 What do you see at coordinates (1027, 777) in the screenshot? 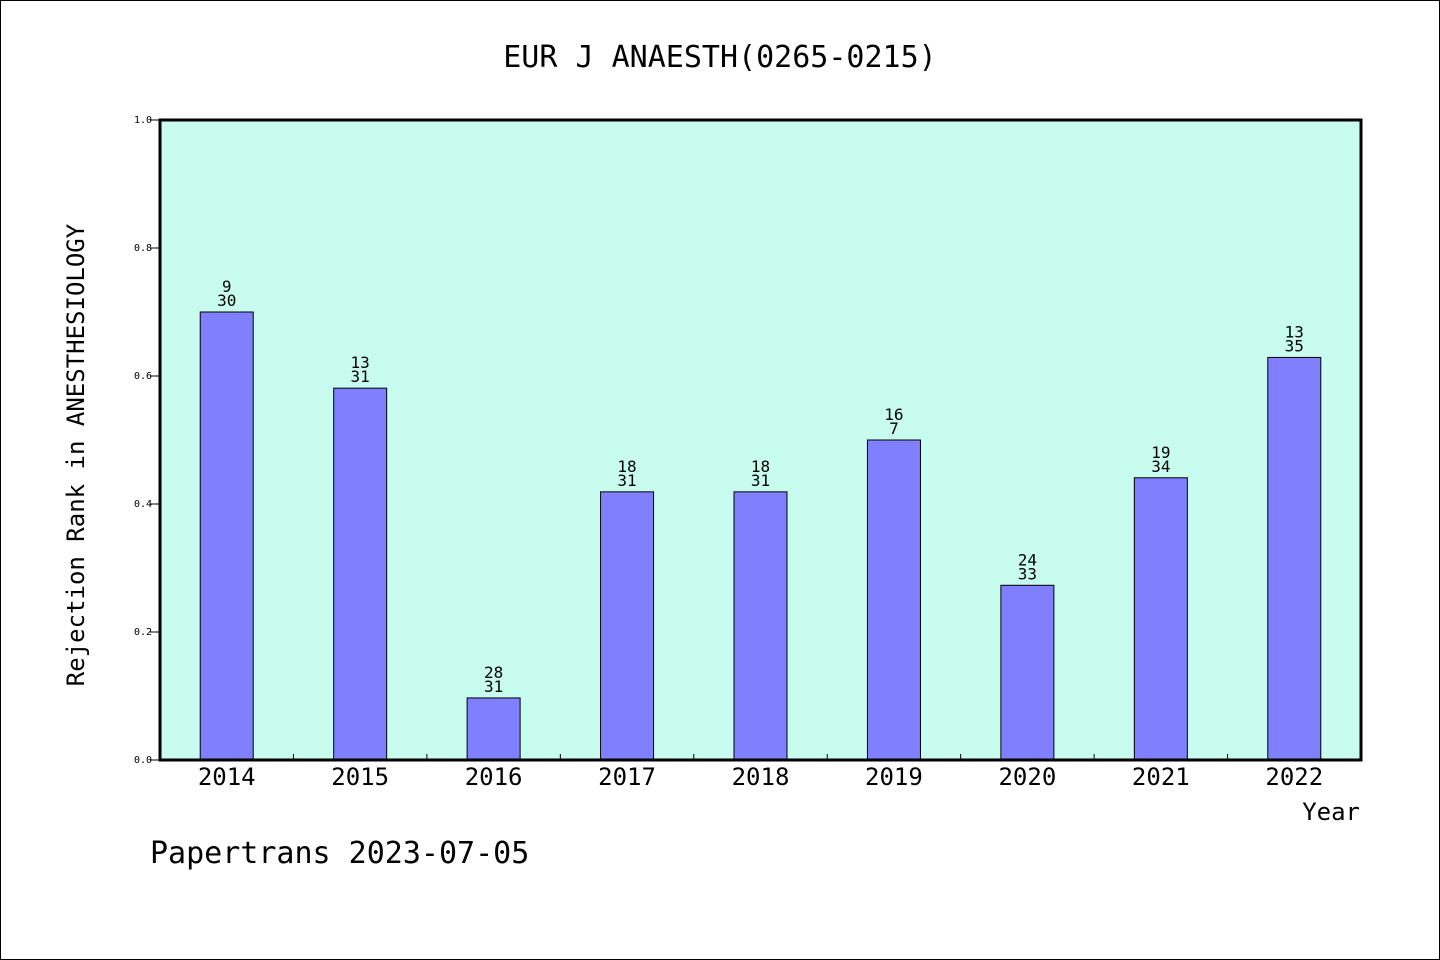
I see `x-tick-label: 2020` at bounding box center [1027, 777].